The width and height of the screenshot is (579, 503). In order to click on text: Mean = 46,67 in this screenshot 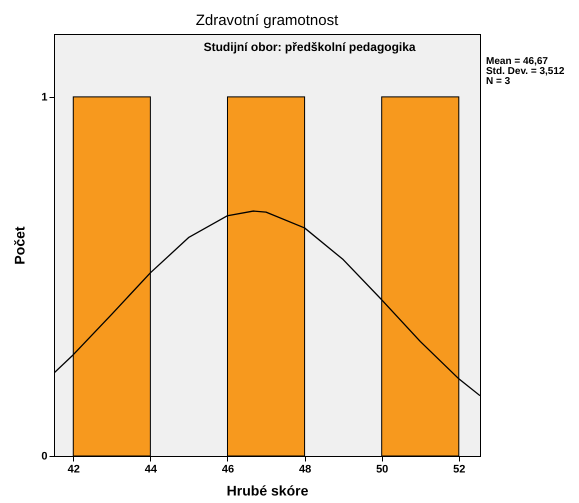, I will do `click(517, 61)`.